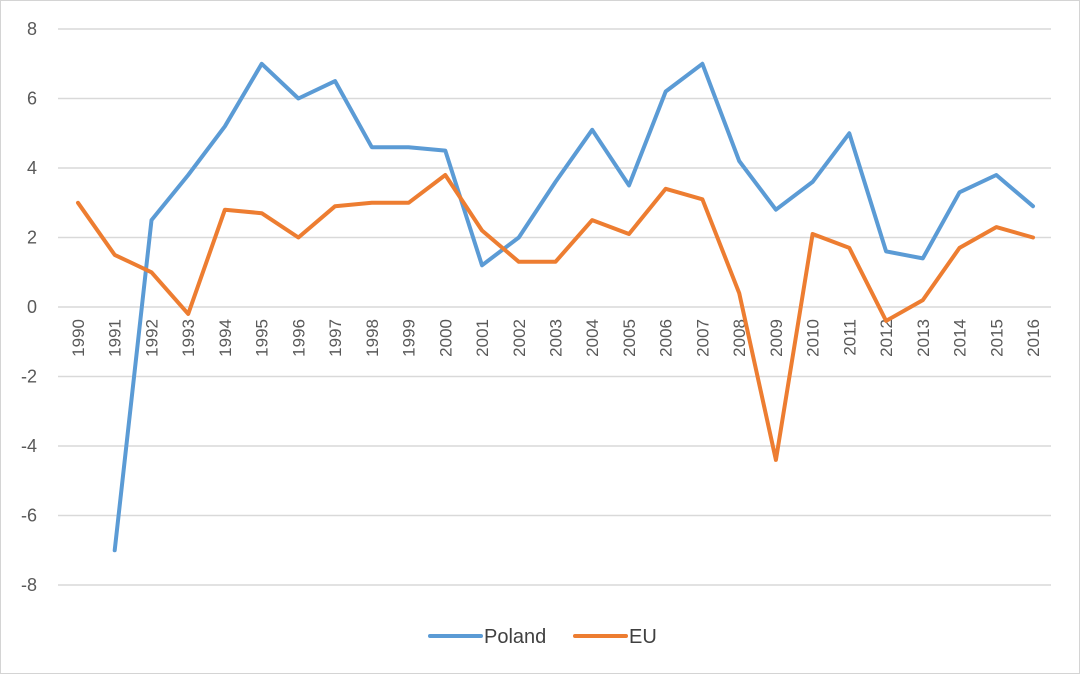 Image resolution: width=1080 pixels, height=678 pixels. What do you see at coordinates (151, 338) in the screenshot?
I see `x-tick-label: 1992` at bounding box center [151, 338].